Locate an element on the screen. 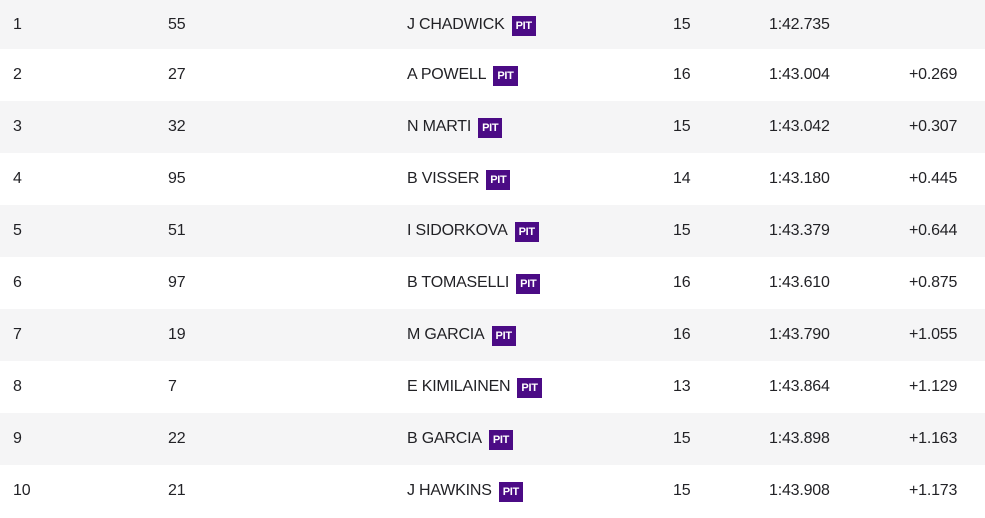 The height and width of the screenshot is (518, 985). table-row: 1 55 J CHADWICK PIT 15 1:42.735 is located at coordinates (492, 24).